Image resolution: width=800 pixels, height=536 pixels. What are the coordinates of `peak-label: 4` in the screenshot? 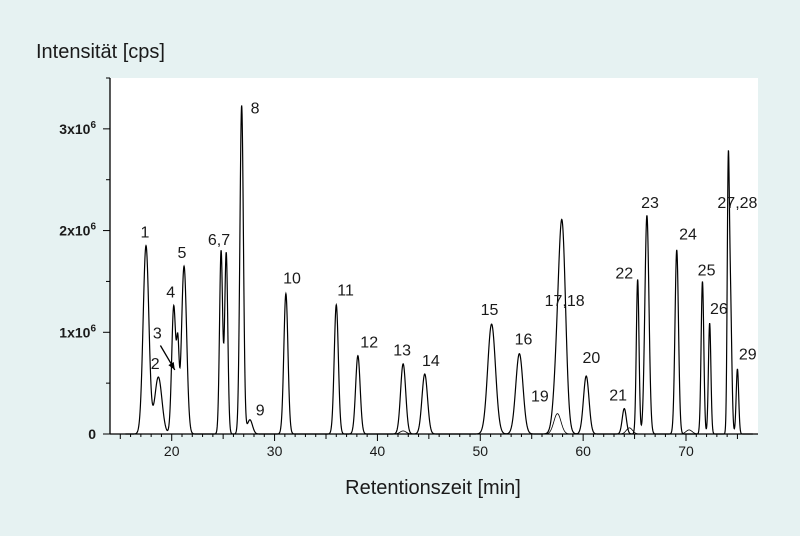 It's located at (170, 293).